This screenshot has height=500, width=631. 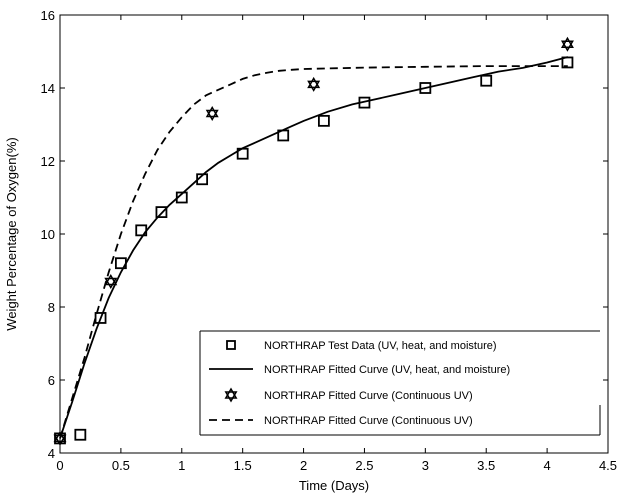 I want to click on legend-star-marker-icon, so click(x=231, y=395).